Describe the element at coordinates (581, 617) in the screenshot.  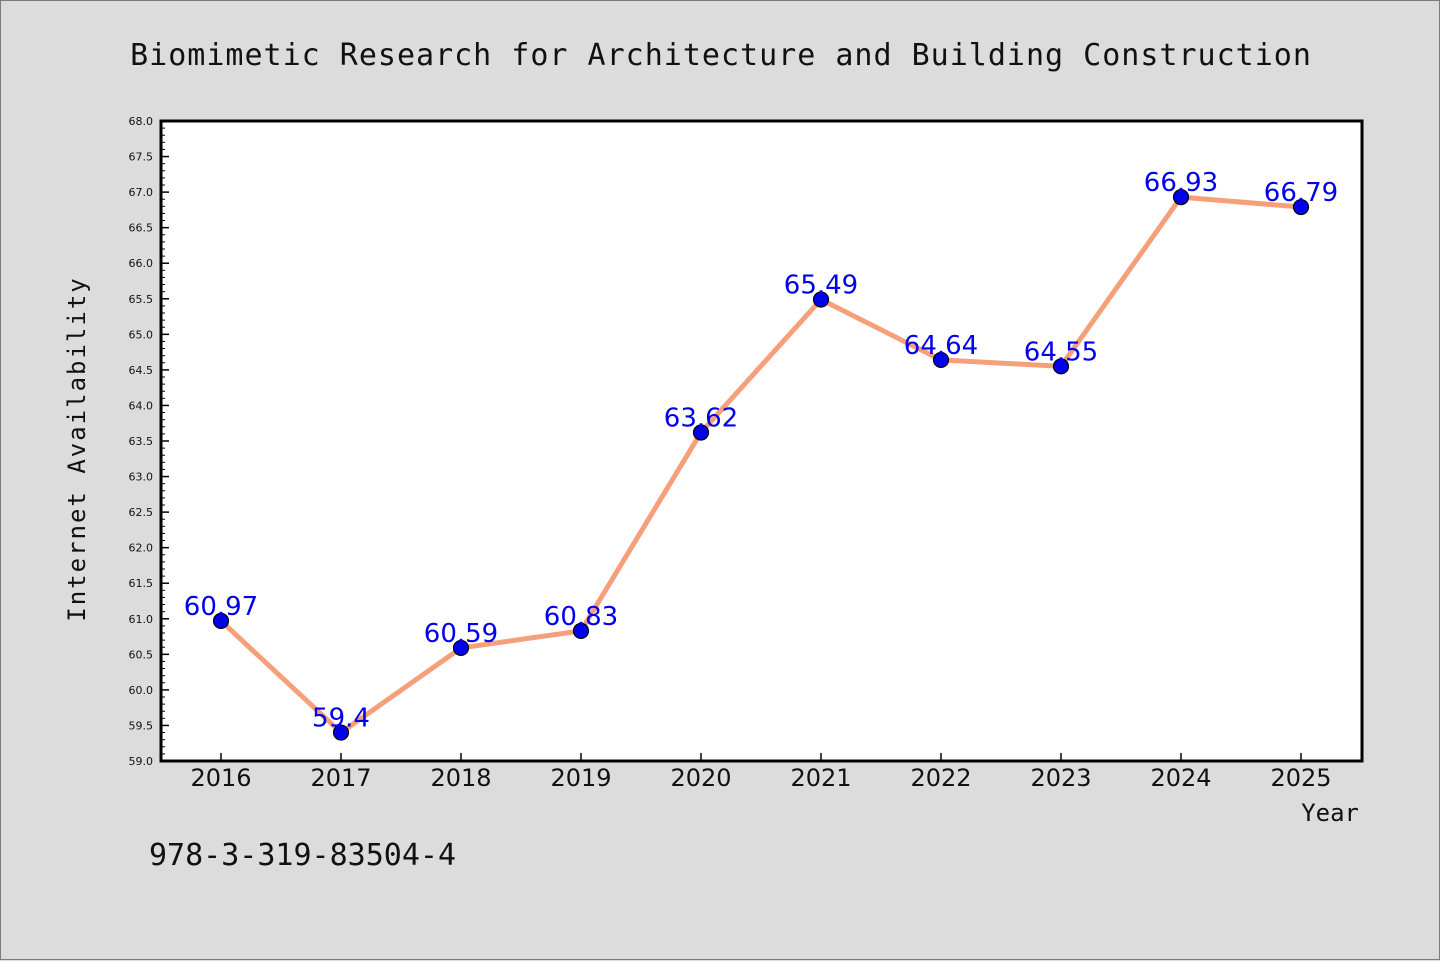
I see `data-label: 60.83` at that location.